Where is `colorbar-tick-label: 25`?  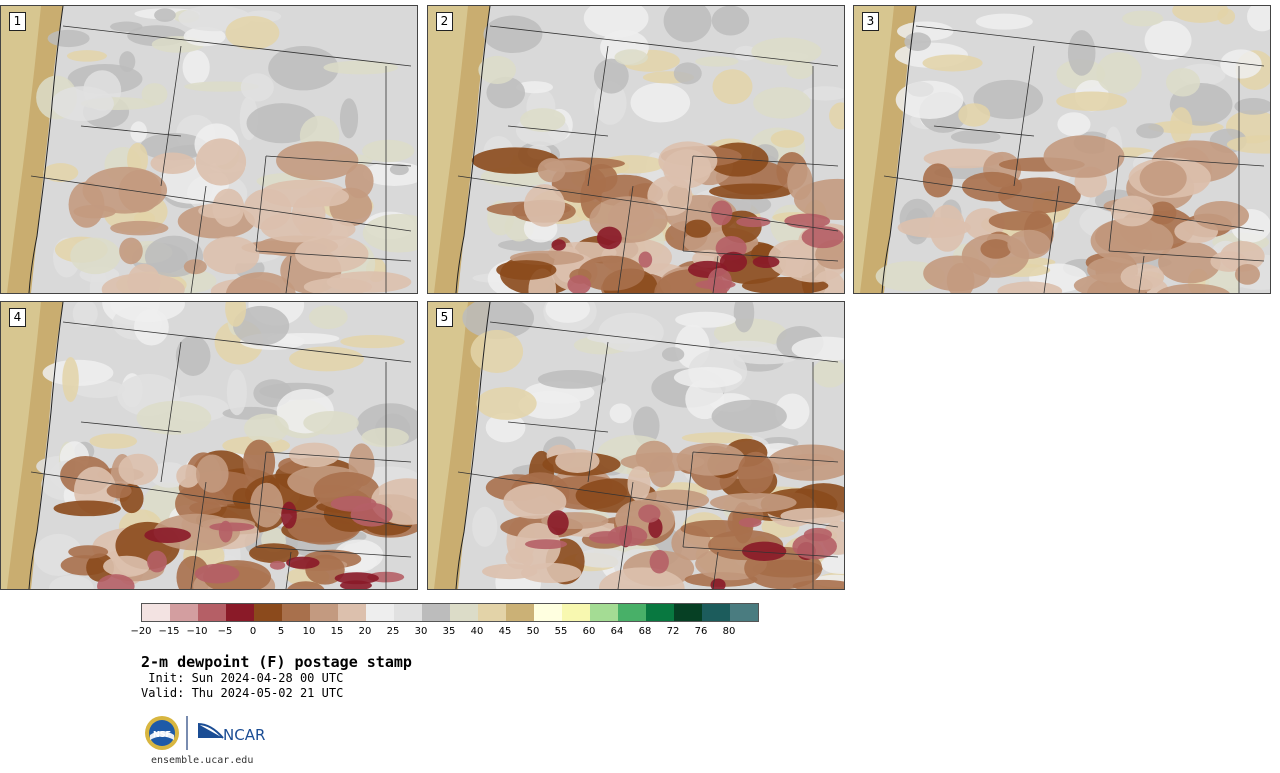
colorbar-tick-label: 25 is located at coordinates (393, 631).